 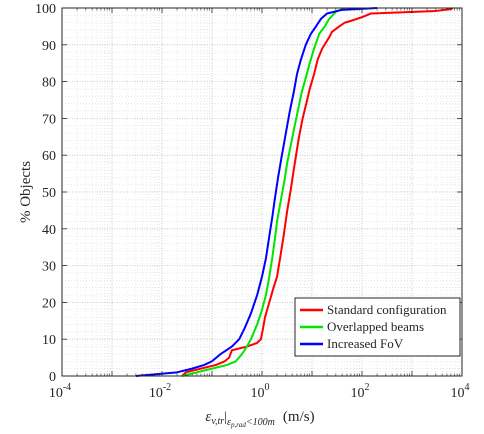 I want to click on legend-label-fov: Increased FoV, so click(x=365, y=343).